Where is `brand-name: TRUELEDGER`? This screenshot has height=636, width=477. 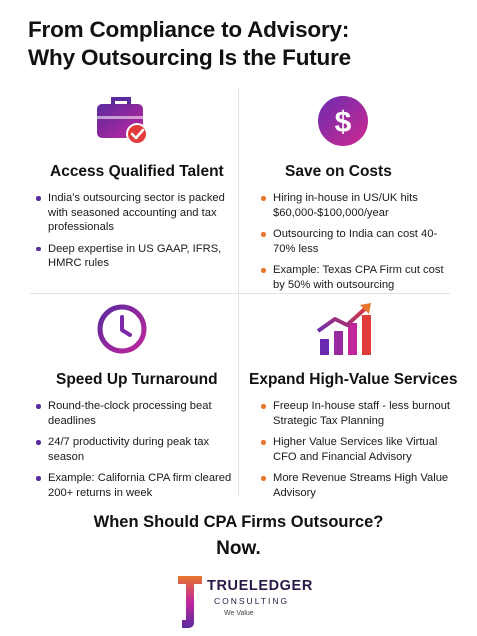
brand-name: TRUELEDGER is located at coordinates (260, 586).